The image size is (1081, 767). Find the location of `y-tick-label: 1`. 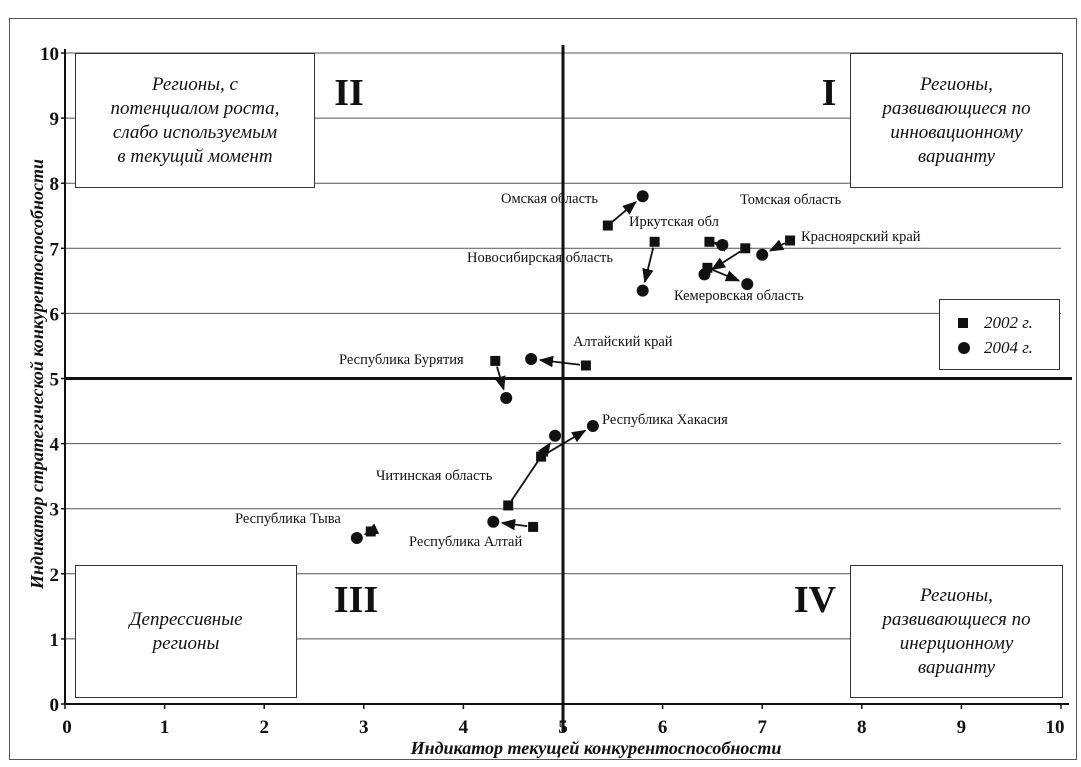

y-tick-label: 1 is located at coordinates (55, 640).